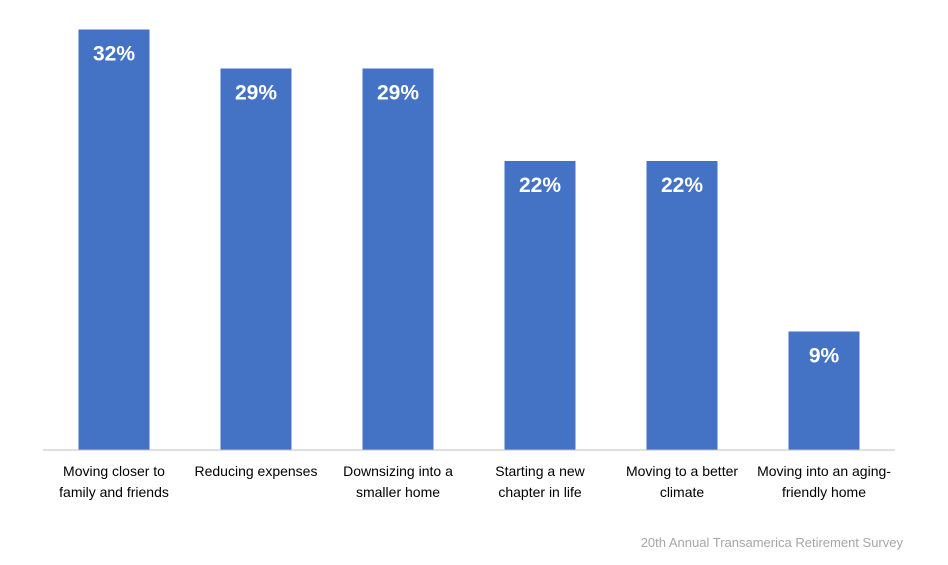  What do you see at coordinates (824, 481) in the screenshot?
I see `category-label-6: Moving into an aging-friendly home` at bounding box center [824, 481].